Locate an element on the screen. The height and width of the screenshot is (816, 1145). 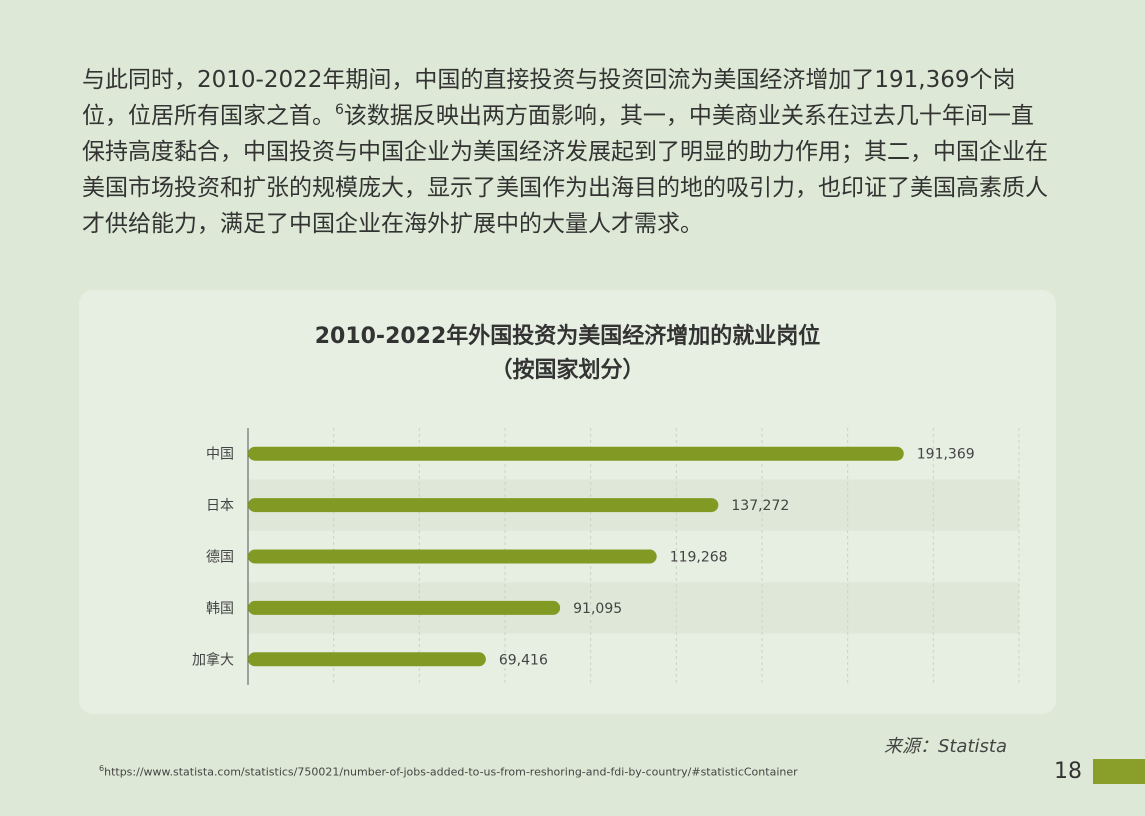
source-note: 来源：Statista is located at coordinates (945, 745).